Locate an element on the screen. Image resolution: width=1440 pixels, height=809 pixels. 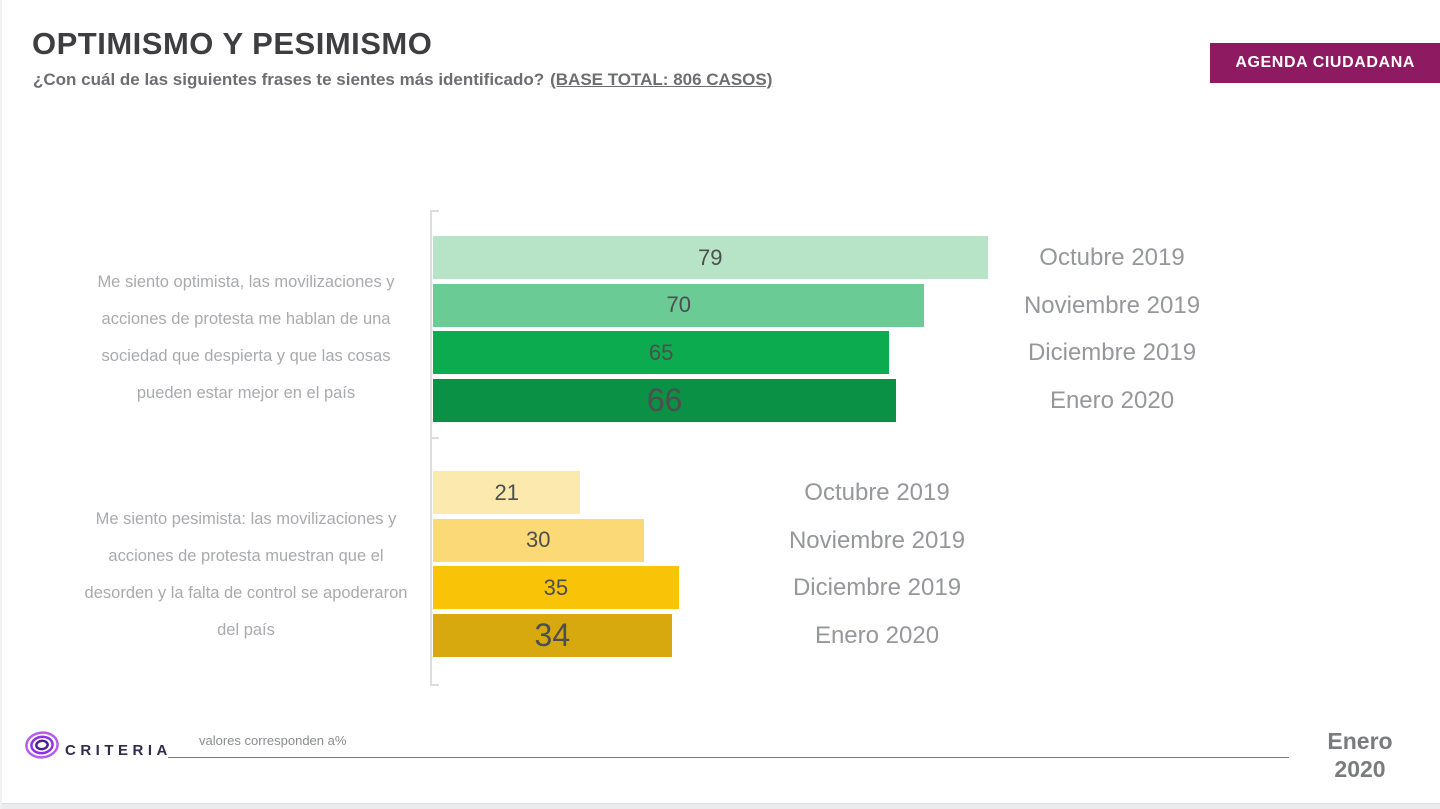
bar-optimista-3: 66 is located at coordinates (665, 400).